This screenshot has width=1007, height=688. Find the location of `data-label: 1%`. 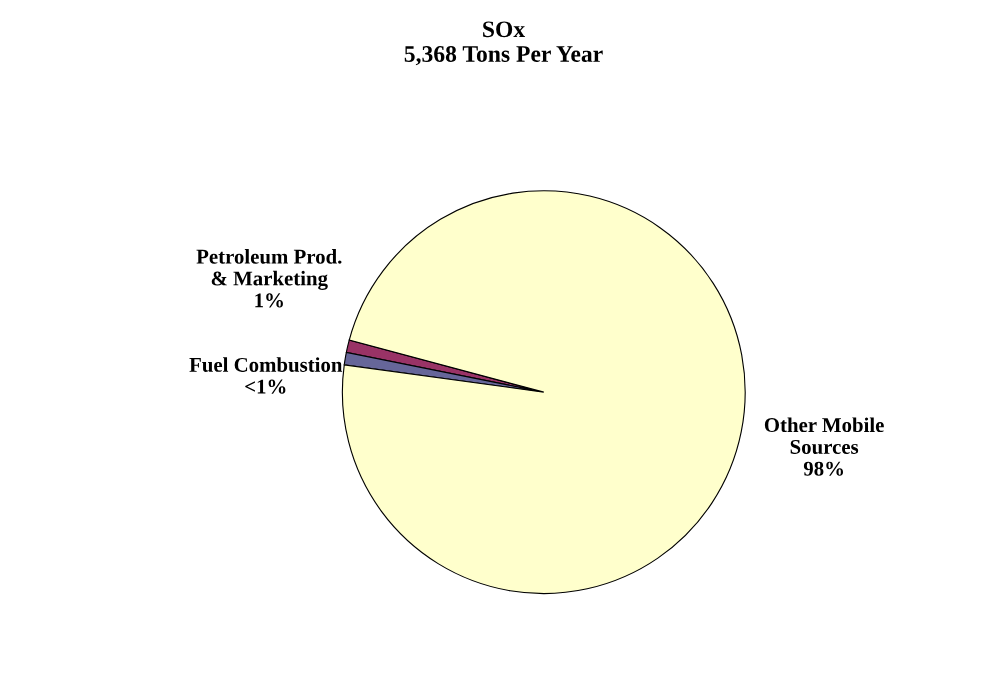

data-label: 1% is located at coordinates (269, 300).